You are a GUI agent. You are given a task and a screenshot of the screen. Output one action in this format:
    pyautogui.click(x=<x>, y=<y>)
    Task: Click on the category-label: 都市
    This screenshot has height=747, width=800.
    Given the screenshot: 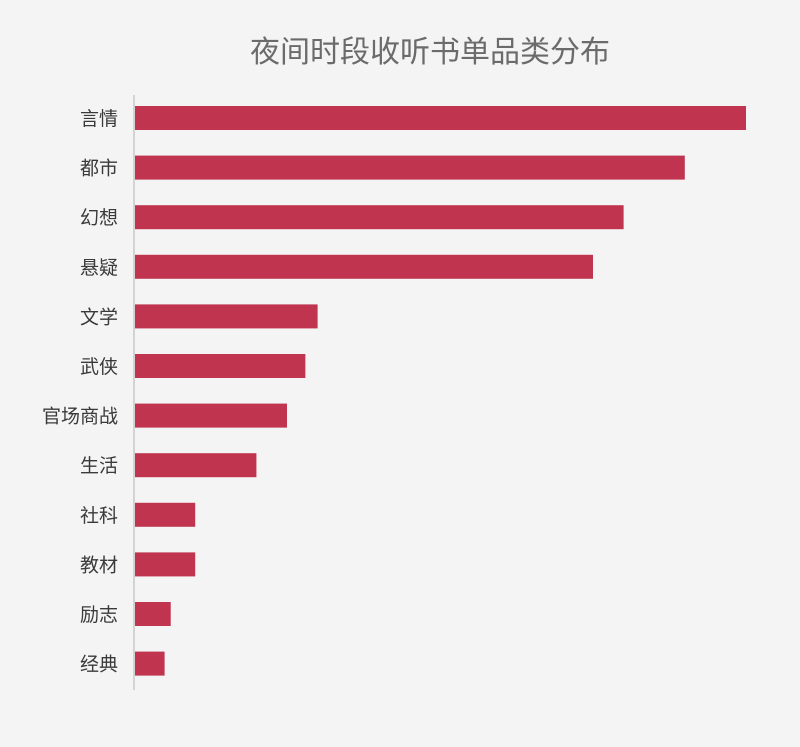 What is the action you would take?
    pyautogui.click(x=99, y=169)
    